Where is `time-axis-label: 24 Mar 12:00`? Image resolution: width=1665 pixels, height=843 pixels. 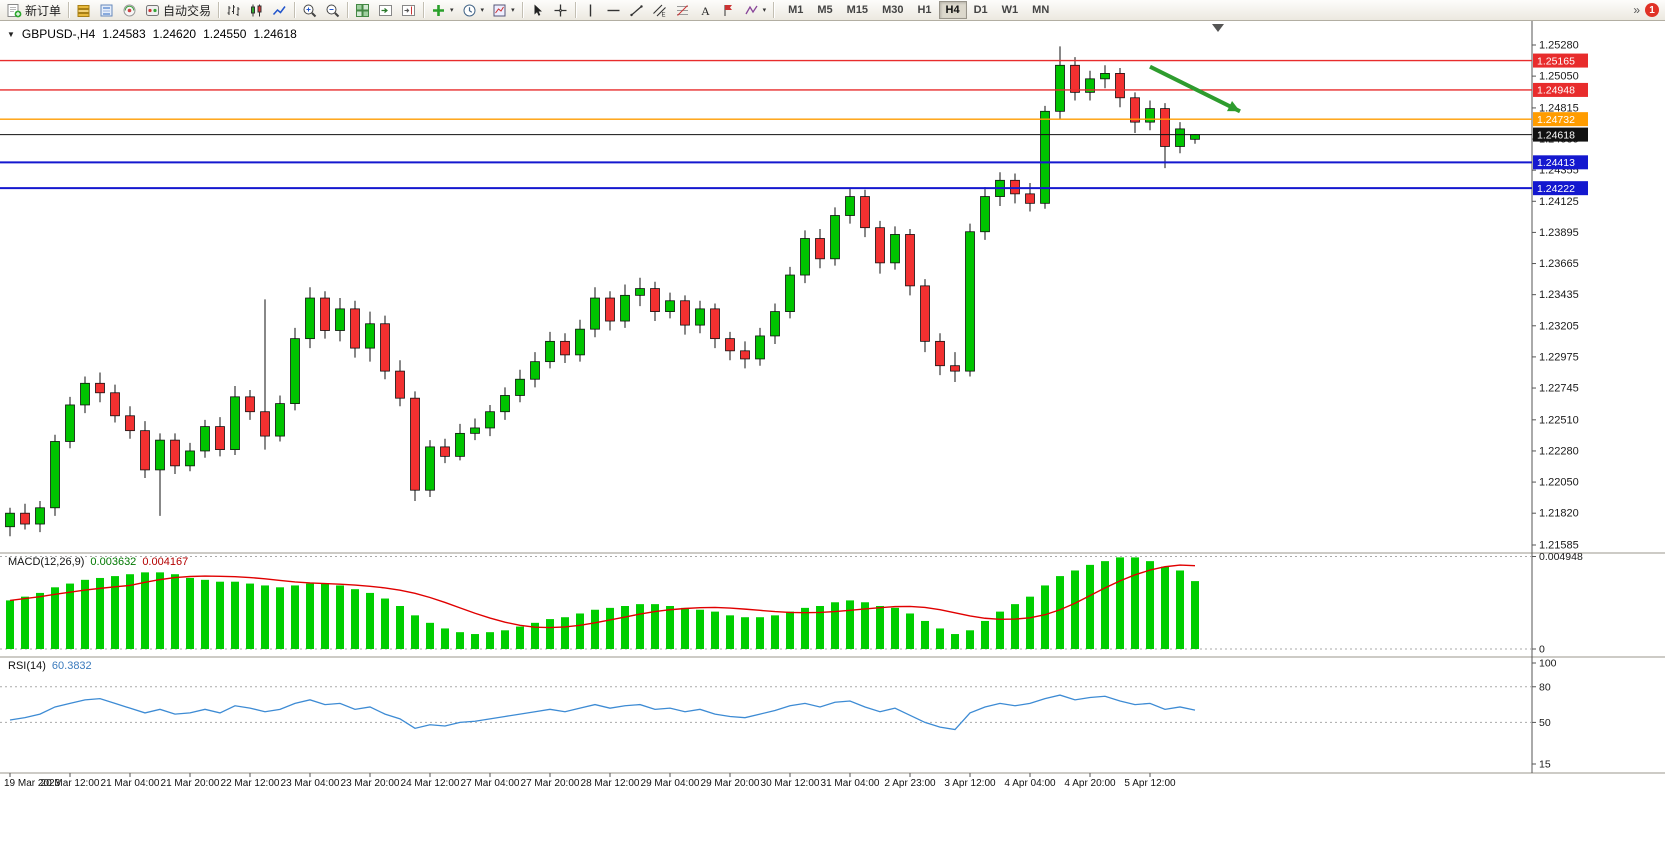 time-axis-label: 24 Mar 12:00 is located at coordinates (430, 783).